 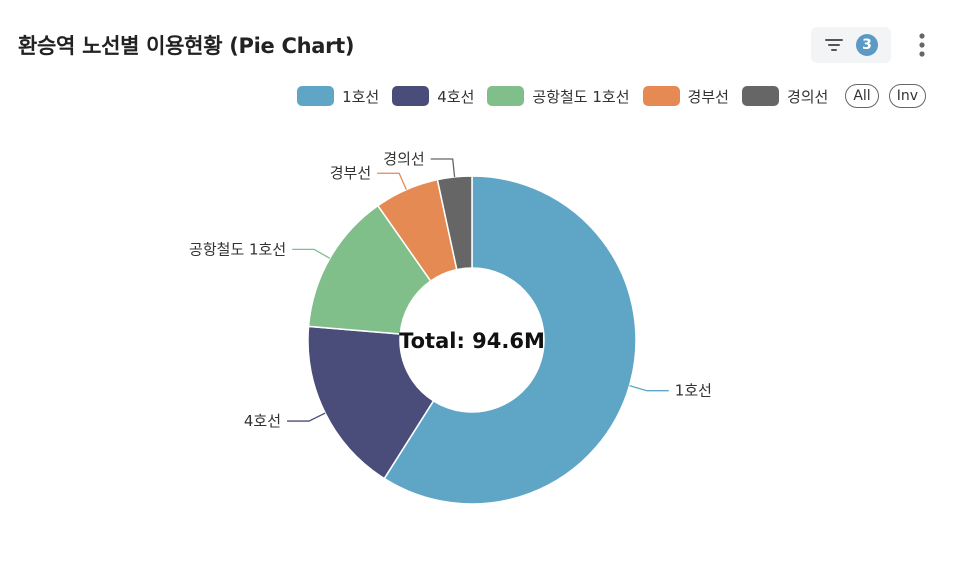 I want to click on slice-label-경부선: 경부선, so click(x=350, y=173).